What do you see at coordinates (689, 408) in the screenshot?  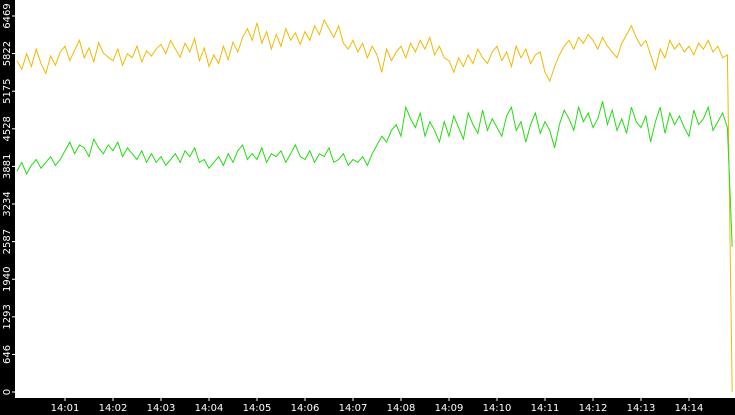 I see `x-tick-label: 14:14` at bounding box center [689, 408].